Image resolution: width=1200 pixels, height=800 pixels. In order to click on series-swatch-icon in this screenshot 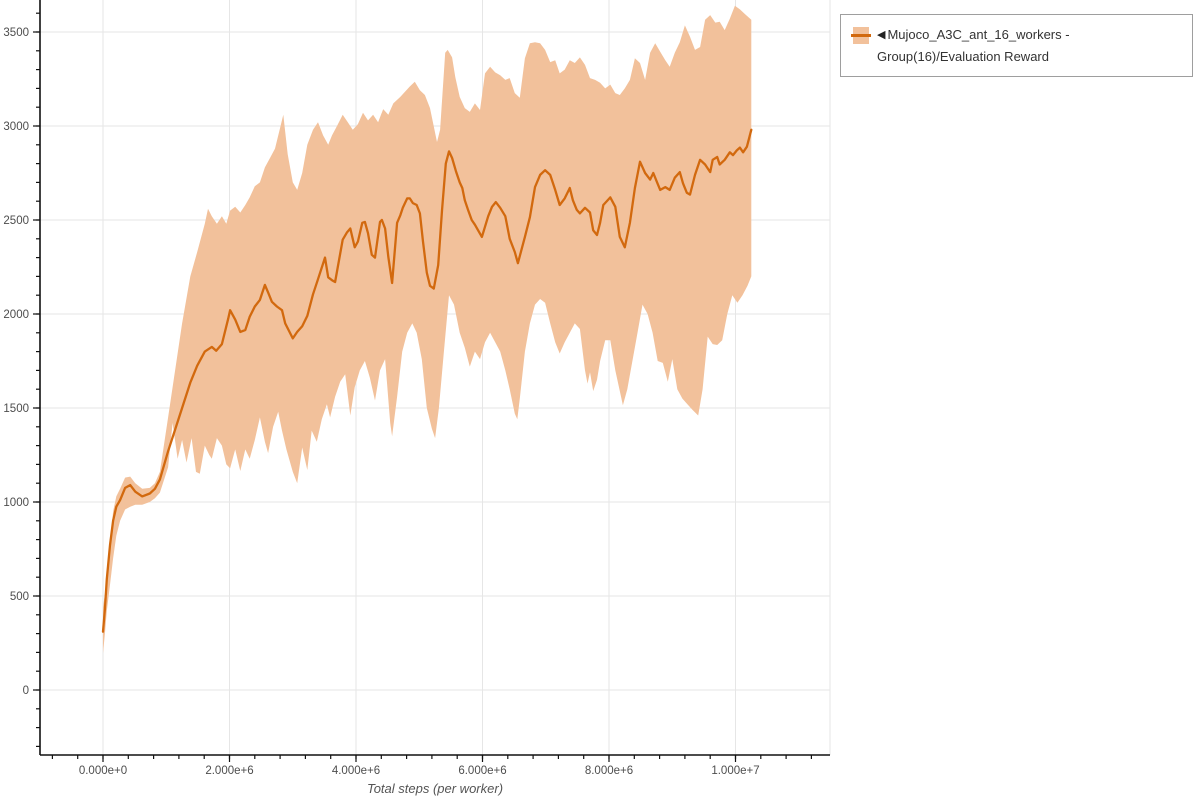, I will do `click(861, 35)`.